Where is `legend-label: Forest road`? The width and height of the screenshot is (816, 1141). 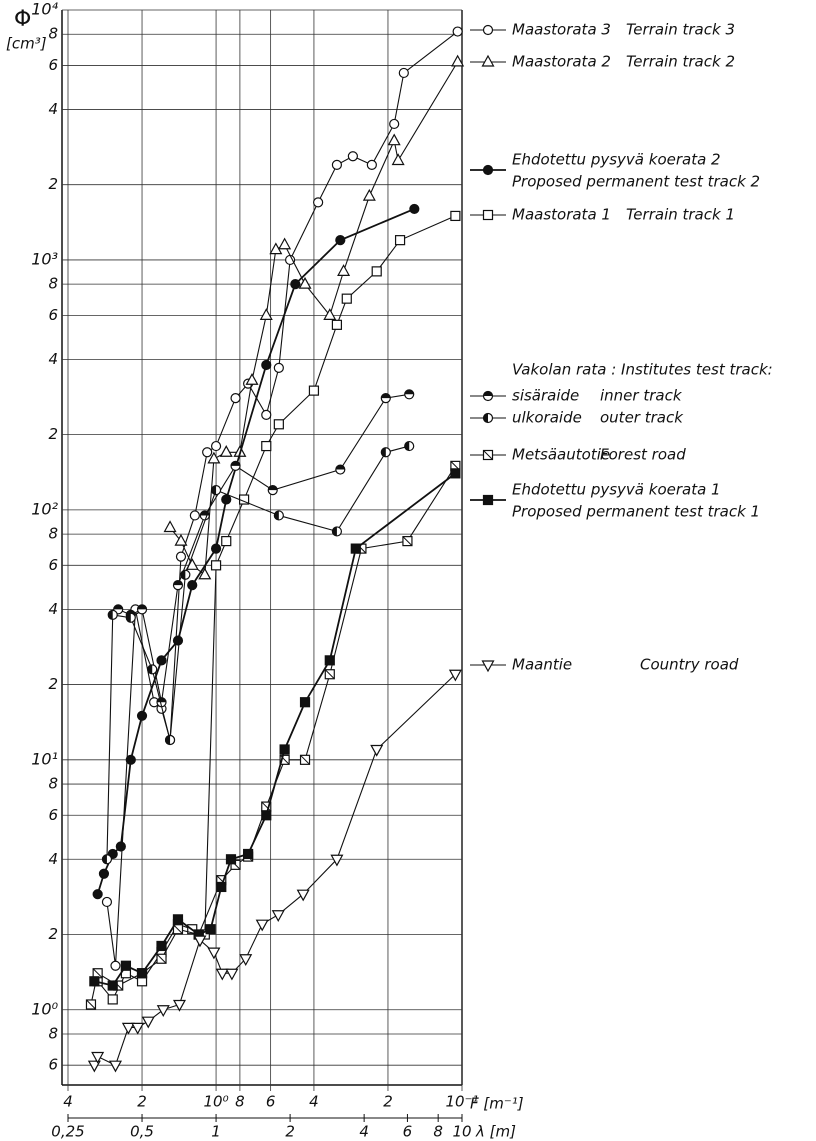 legend-label: Forest road is located at coordinates (643, 455).